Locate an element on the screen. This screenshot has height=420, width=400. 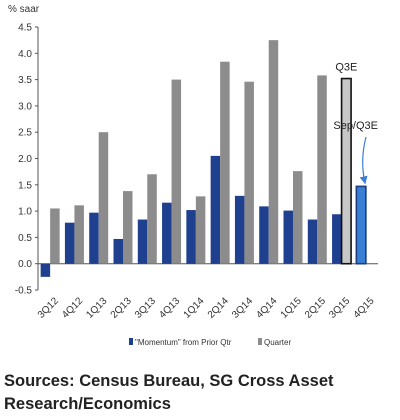
q3e-bar is located at coordinates (346, 171).